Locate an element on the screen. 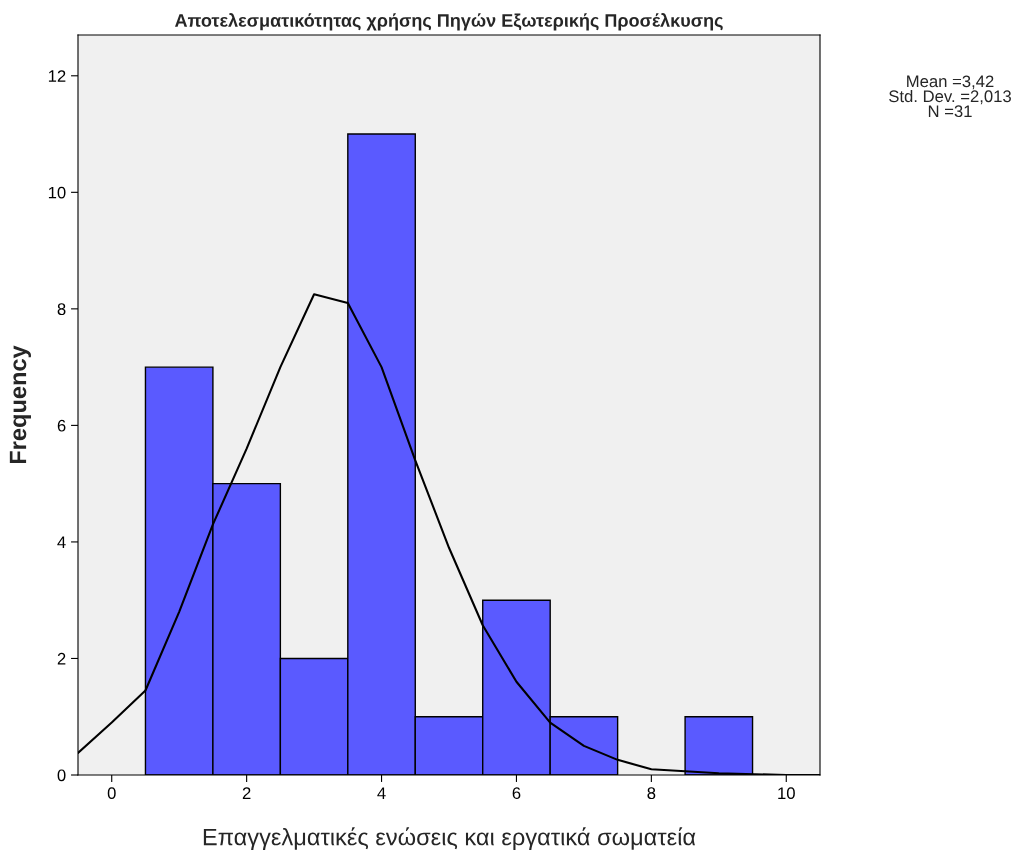 The height and width of the screenshot is (863, 1030). chart-title: Αποτελεσματικότητας χρήσης Πηγών Εξωτερικής Προσέλκυσης is located at coordinates (448, 22).